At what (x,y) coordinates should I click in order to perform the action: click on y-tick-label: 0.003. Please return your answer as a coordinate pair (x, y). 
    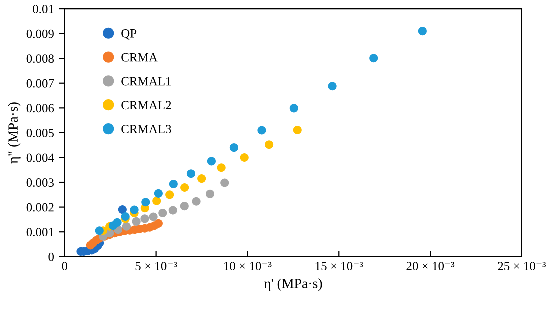
    Looking at the image, I should click on (40, 183).